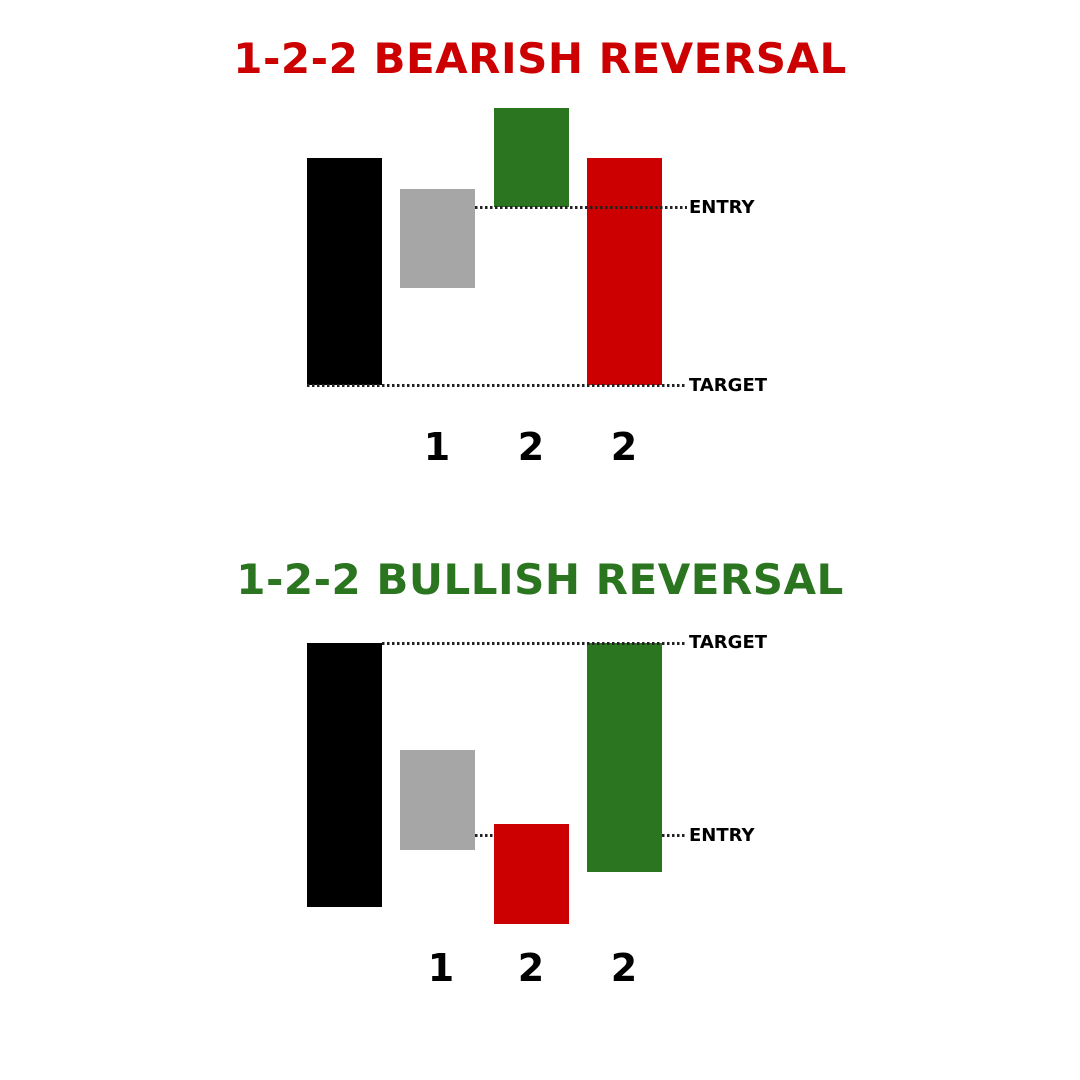  What do you see at coordinates (624, 968) in the screenshot?
I see `bullish-candle-label-3: 2` at bounding box center [624, 968].